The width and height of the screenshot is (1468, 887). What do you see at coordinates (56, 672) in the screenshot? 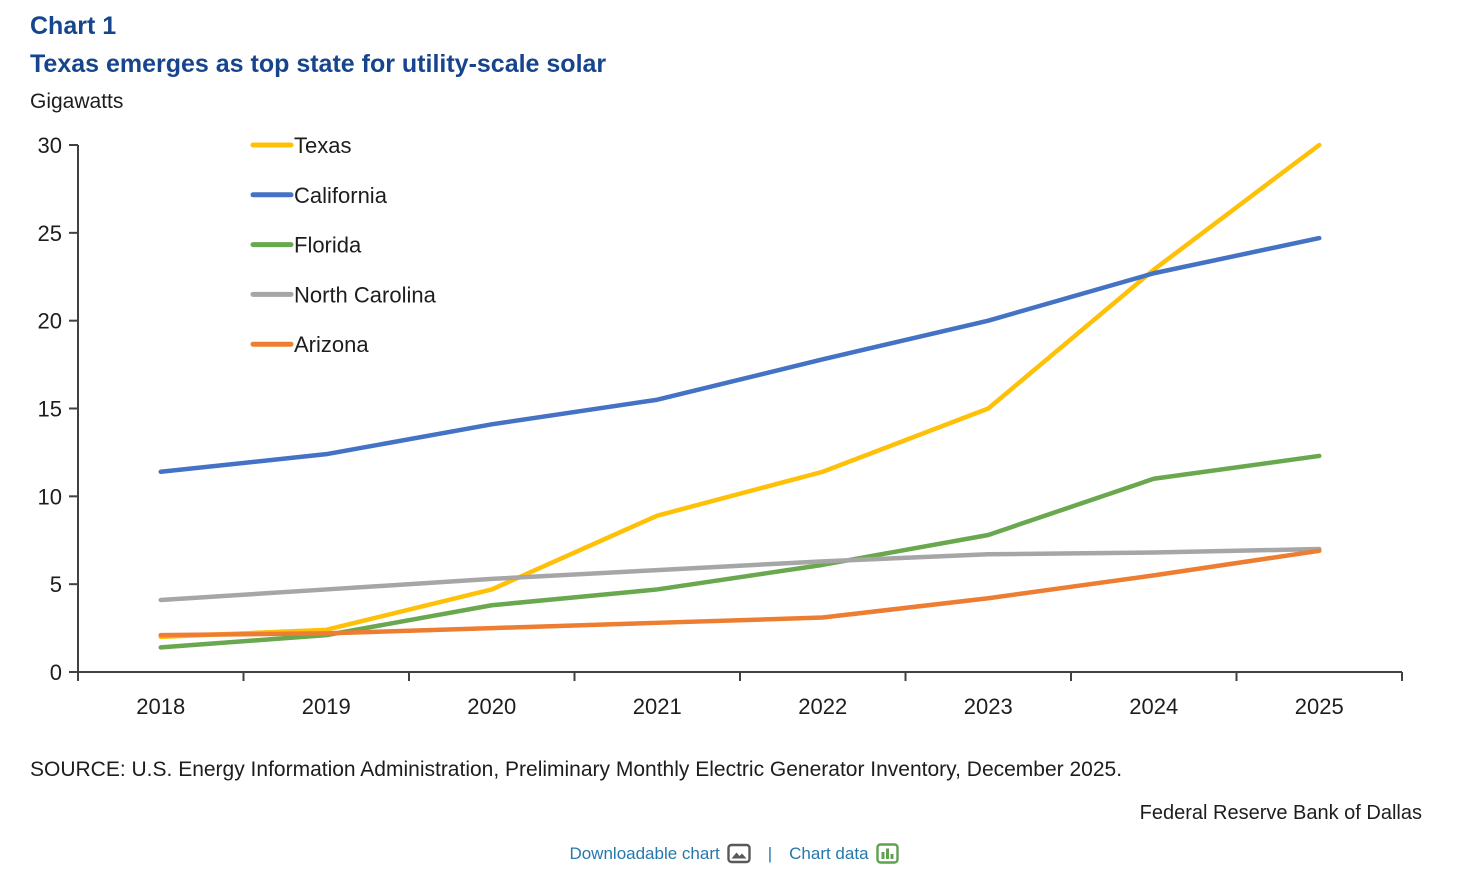
I see `y-tick-label: 0` at bounding box center [56, 672].